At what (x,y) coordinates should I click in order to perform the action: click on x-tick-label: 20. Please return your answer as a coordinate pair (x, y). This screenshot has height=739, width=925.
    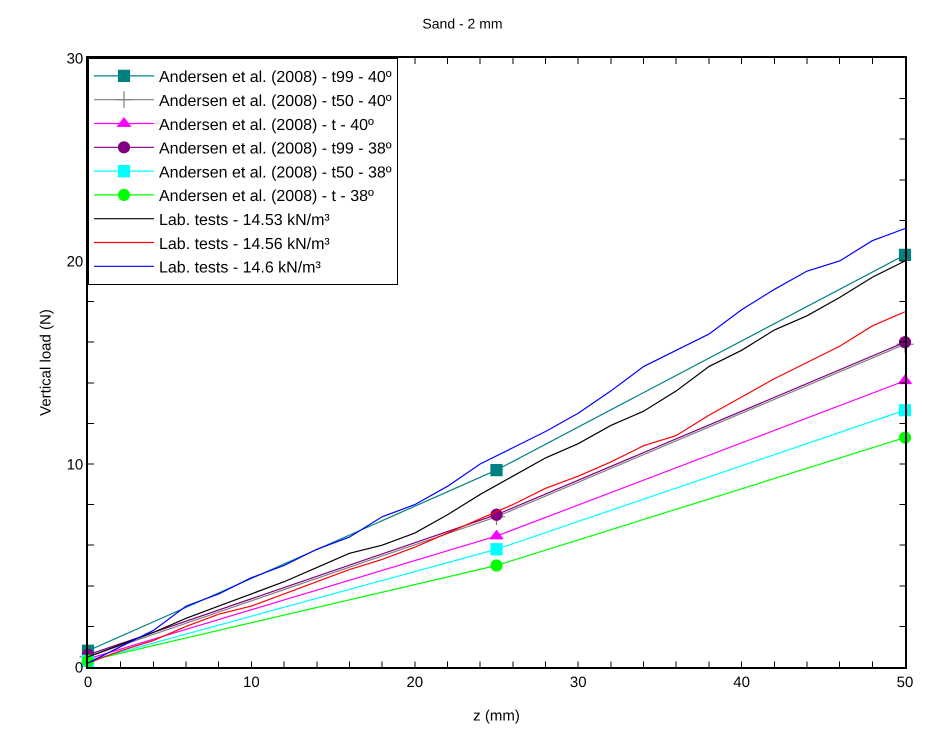
    Looking at the image, I should click on (415, 682).